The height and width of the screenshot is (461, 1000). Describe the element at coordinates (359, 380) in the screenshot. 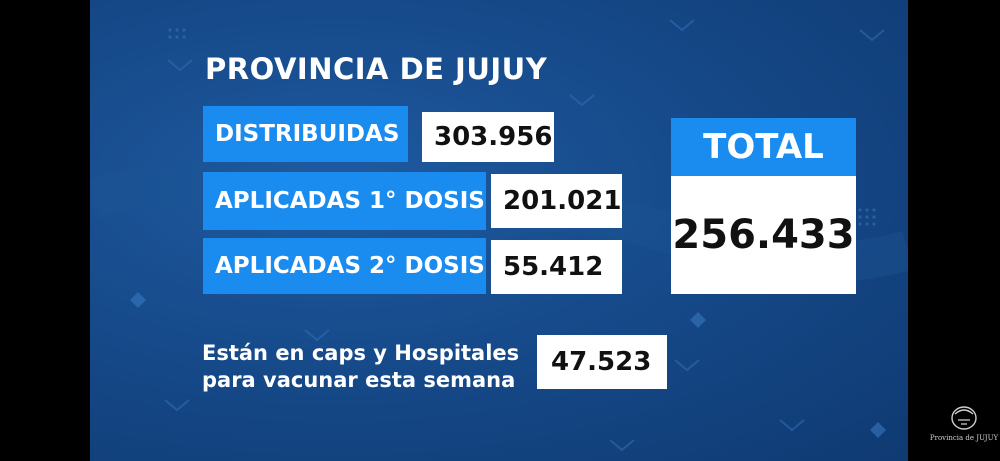

I see `weekly-note-line2: para vacunar esta semana` at that location.